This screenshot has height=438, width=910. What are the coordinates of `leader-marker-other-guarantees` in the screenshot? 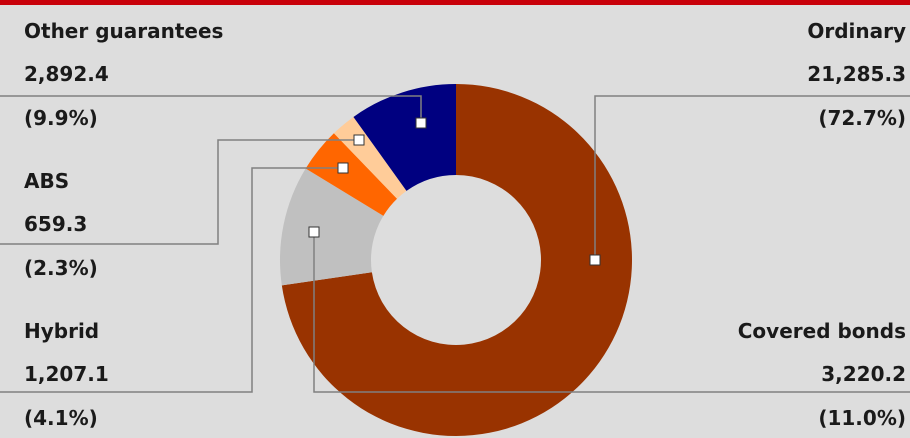 It's located at (421, 123).